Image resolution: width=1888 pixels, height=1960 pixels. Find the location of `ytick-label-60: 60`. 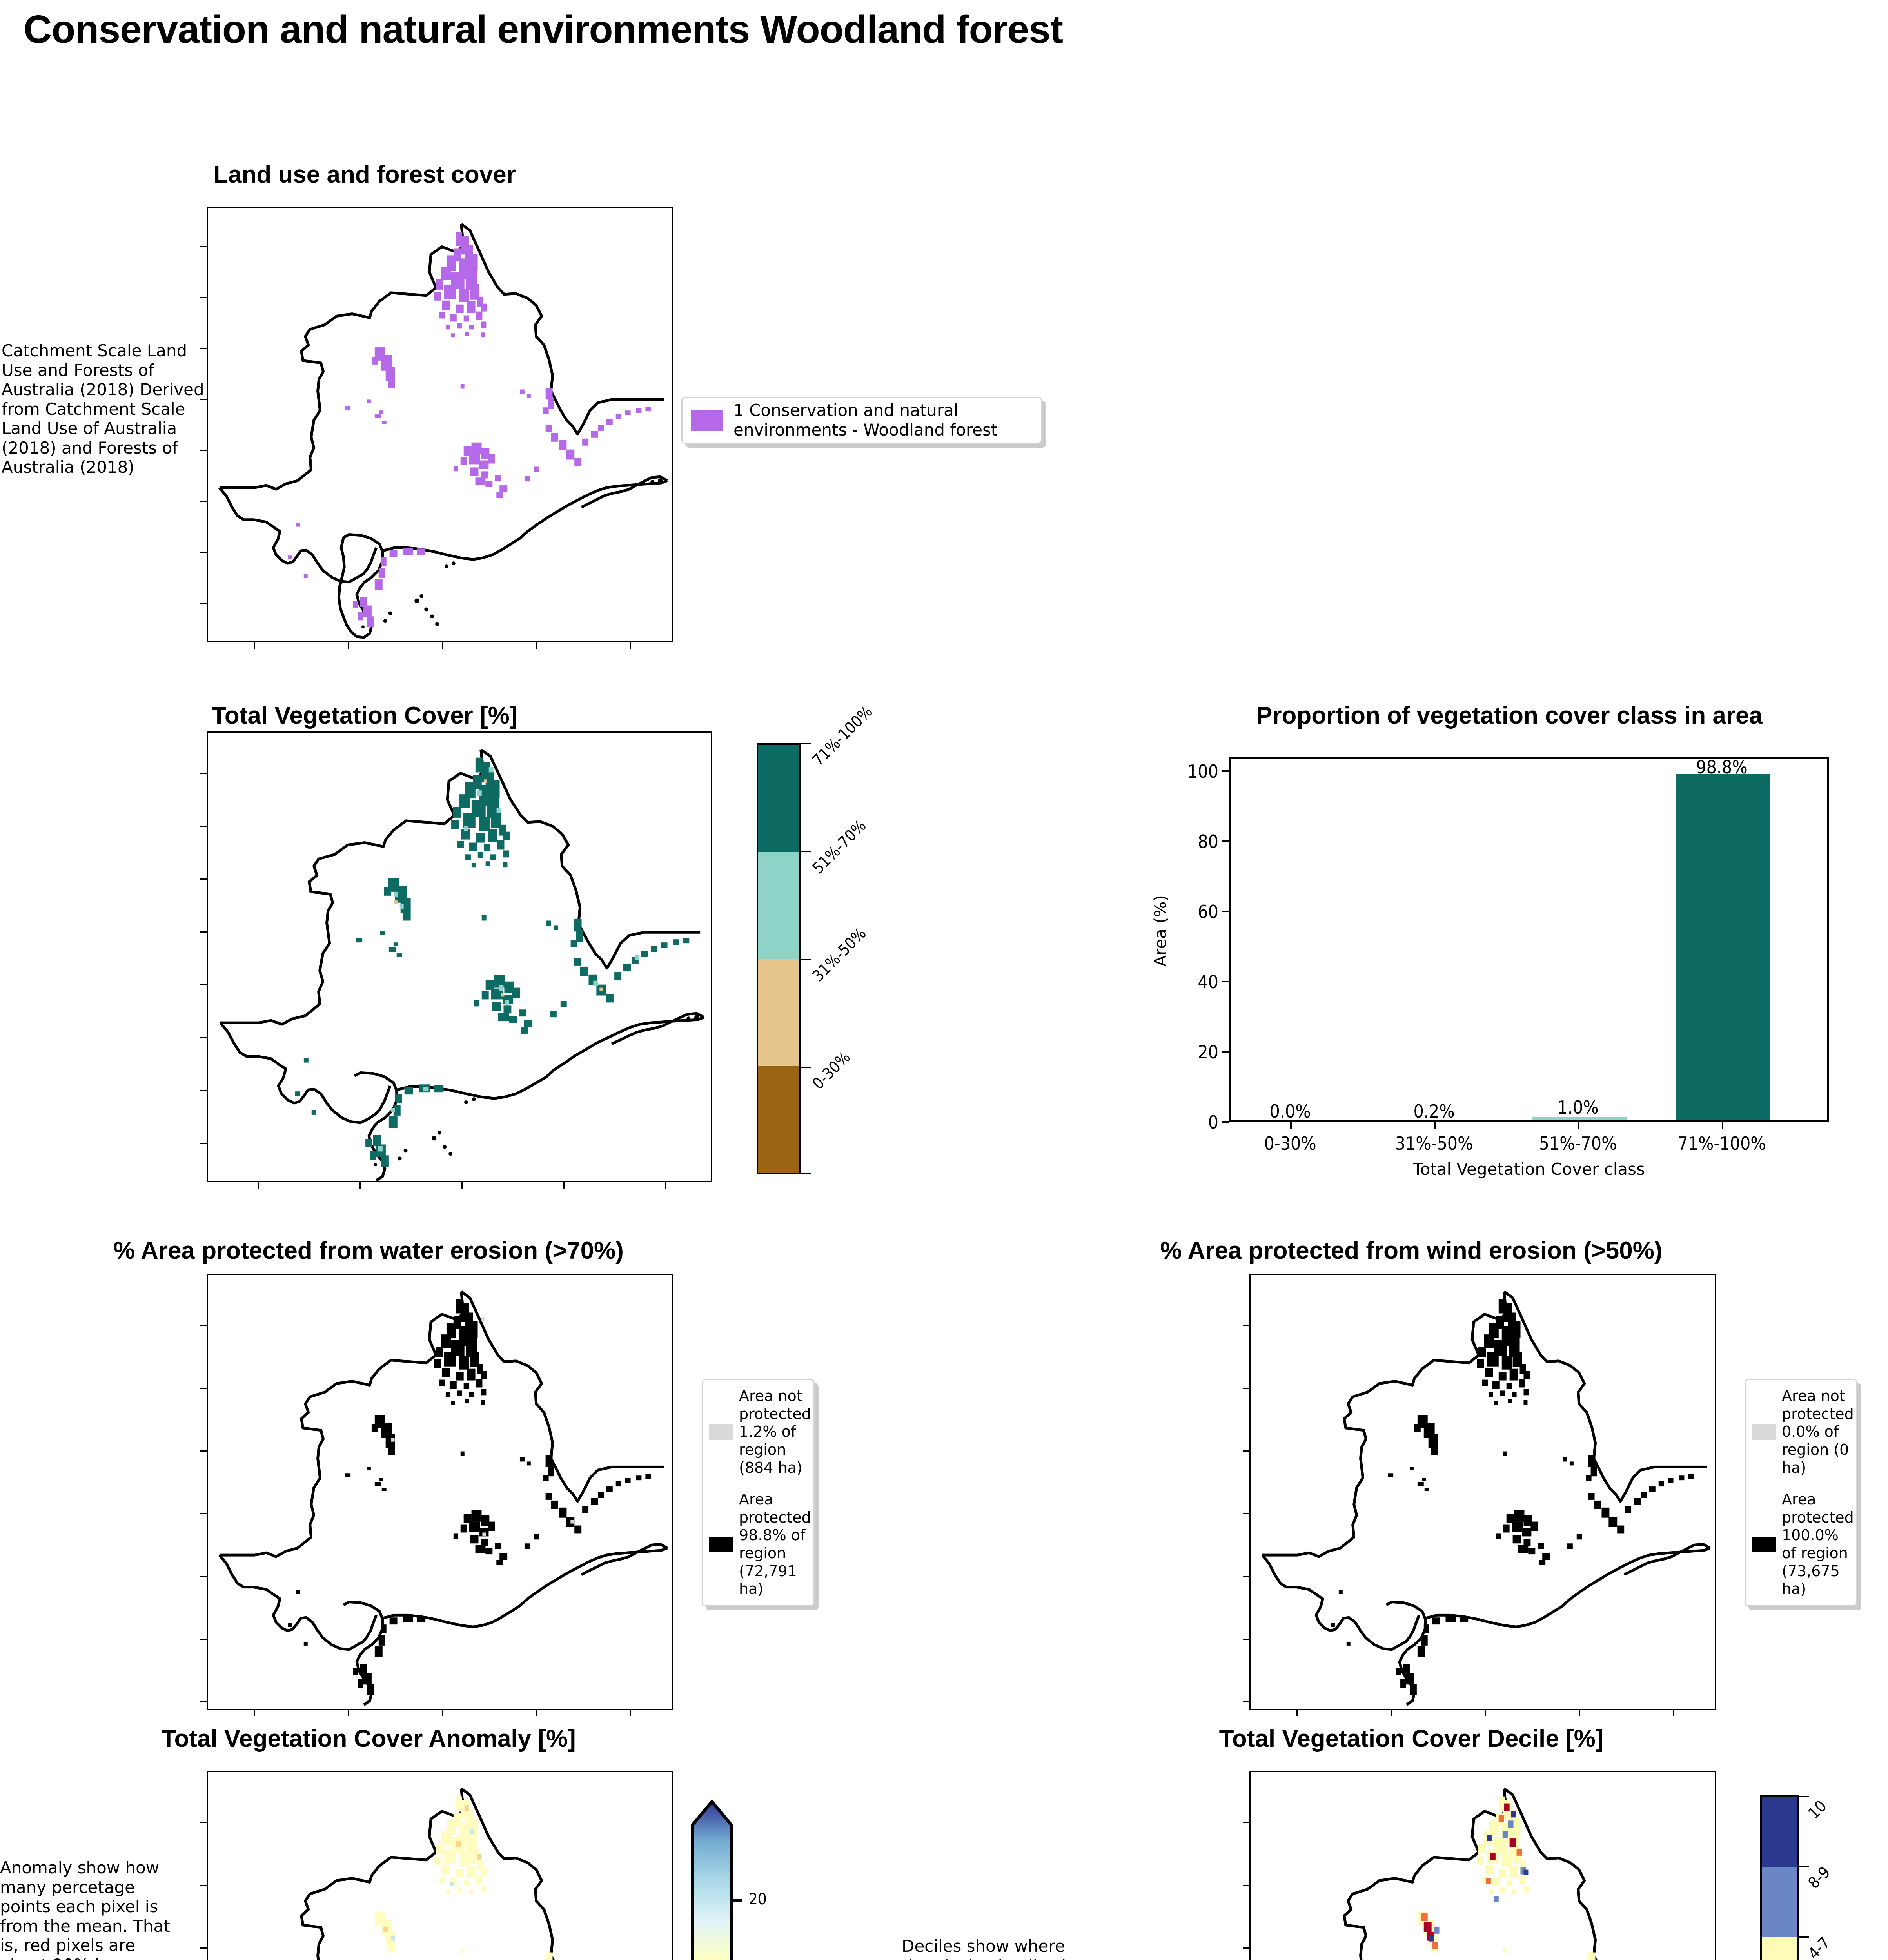

ytick-label-60: 60 is located at coordinates (1208, 912).